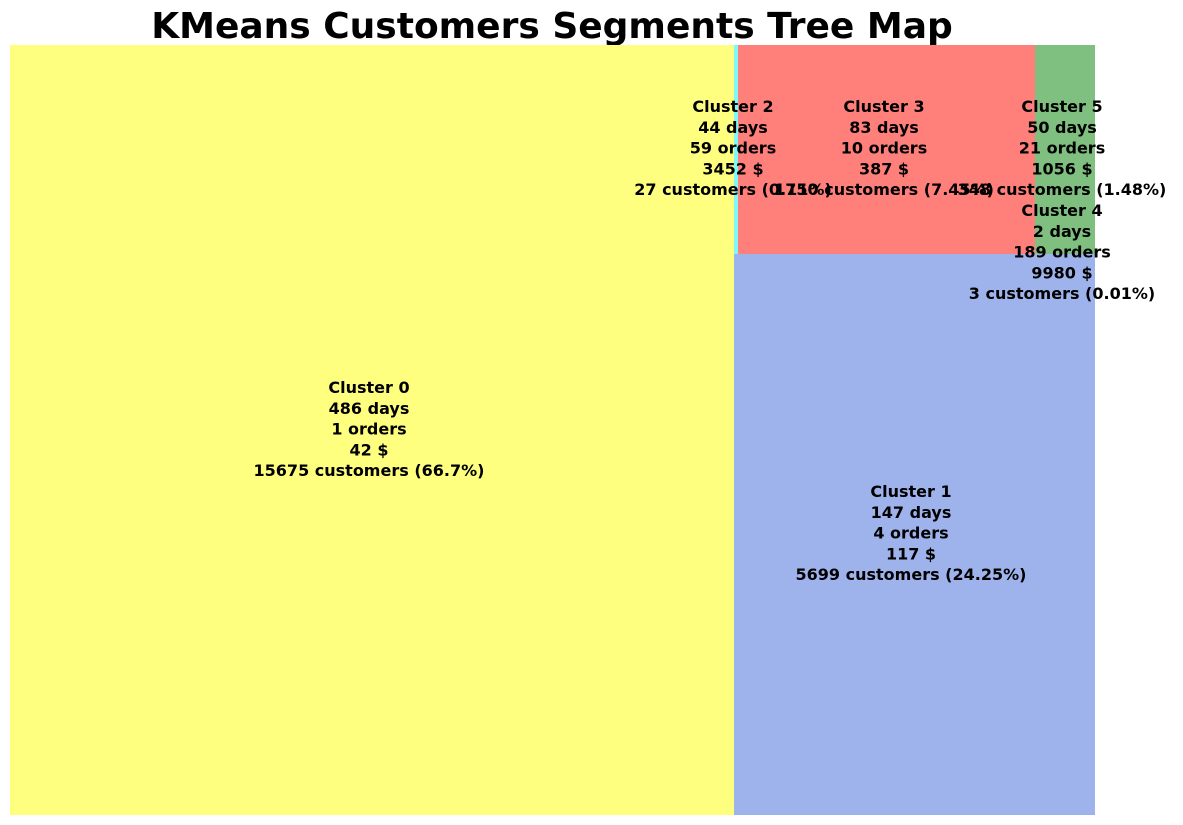 The height and width of the screenshot is (825, 1183). Describe the element at coordinates (884, 168) in the screenshot. I see `treemap-label-line: 387 $` at that location.